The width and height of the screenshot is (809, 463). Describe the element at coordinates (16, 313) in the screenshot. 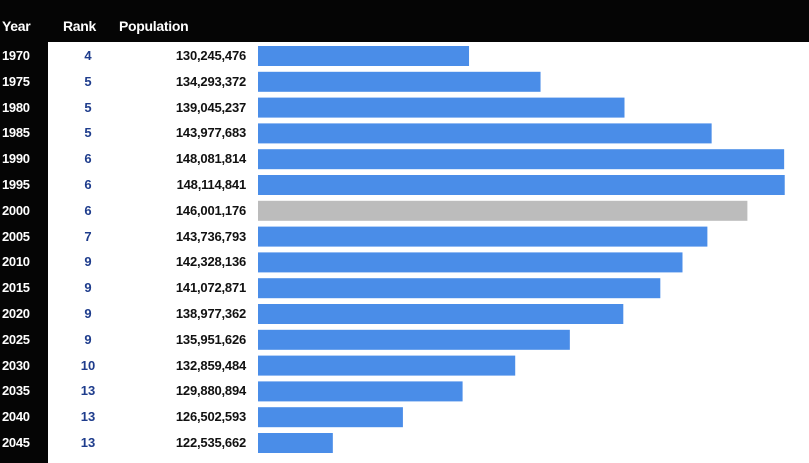

I see `year-label: 2020` at that location.